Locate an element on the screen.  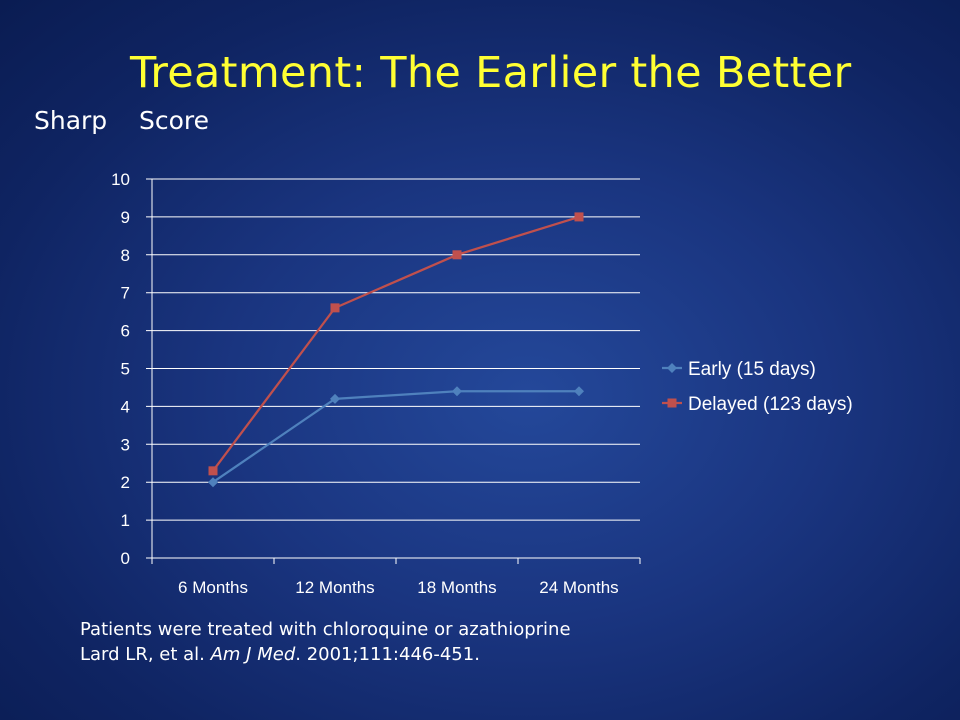
y-tick-label: 2 is located at coordinates (125, 482).